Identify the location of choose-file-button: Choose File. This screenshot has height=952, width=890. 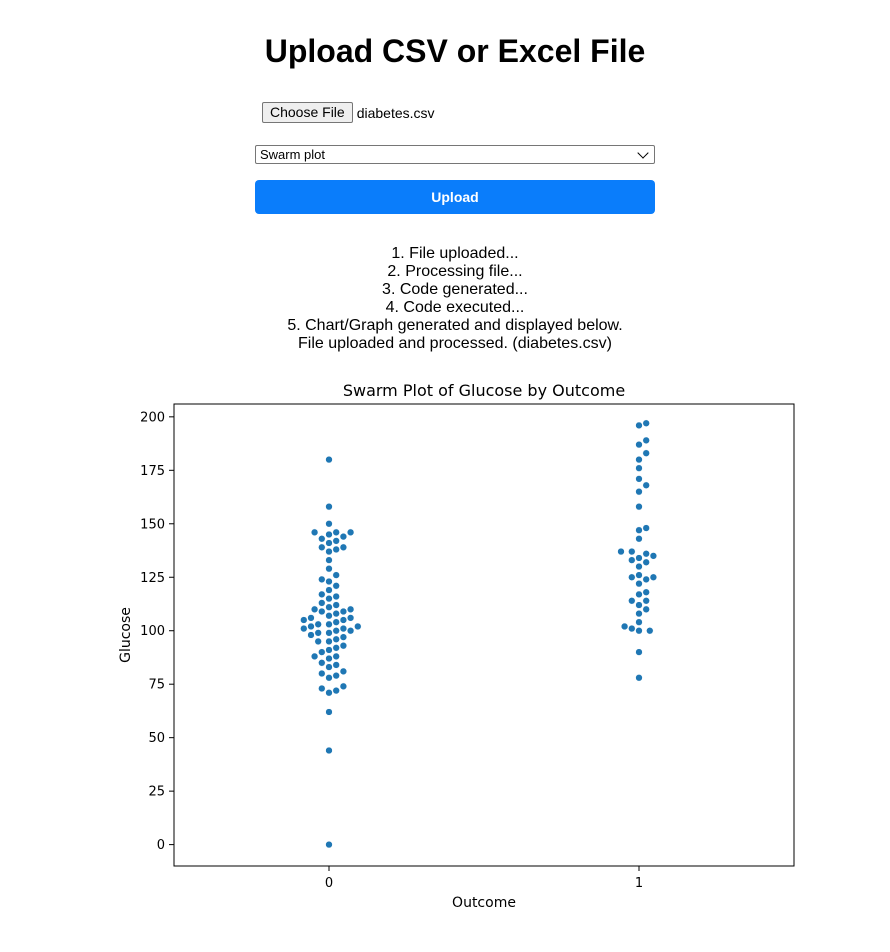
(307, 112).